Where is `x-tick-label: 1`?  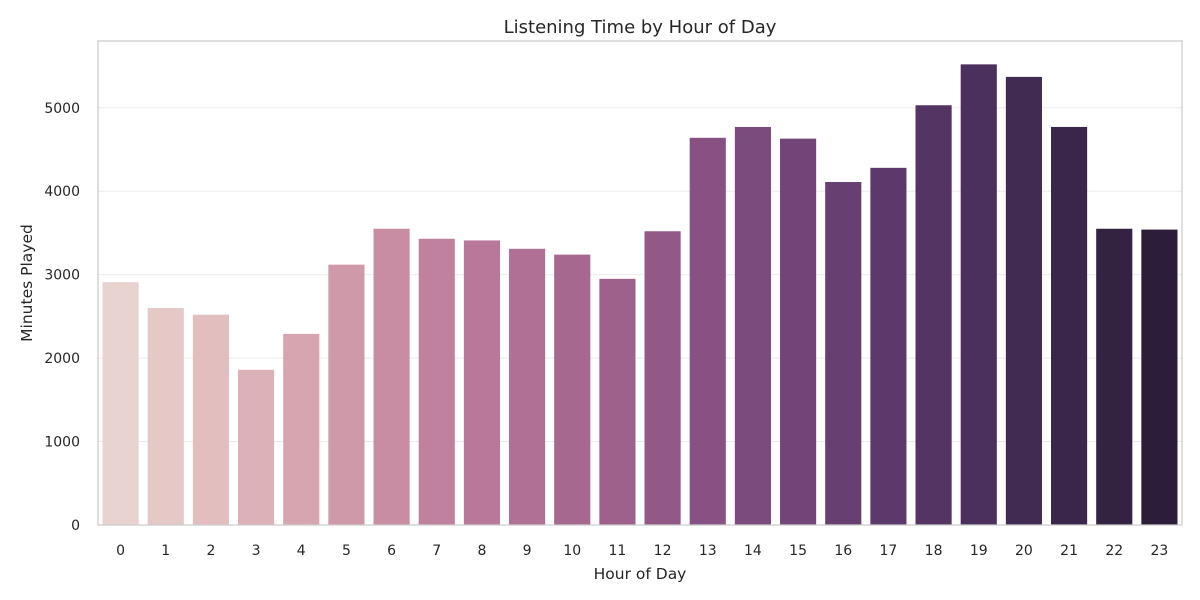 x-tick-label: 1 is located at coordinates (165, 551).